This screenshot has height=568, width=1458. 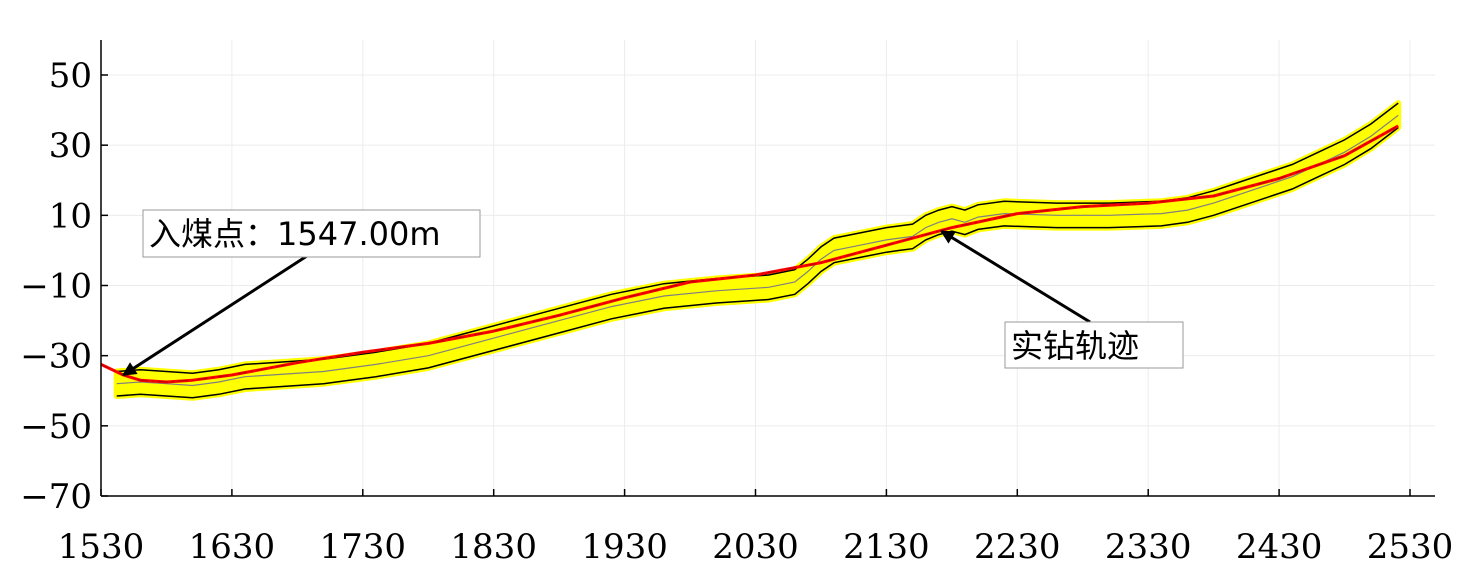 I want to click on x-tick-label: 2330, so click(x=1148, y=547).